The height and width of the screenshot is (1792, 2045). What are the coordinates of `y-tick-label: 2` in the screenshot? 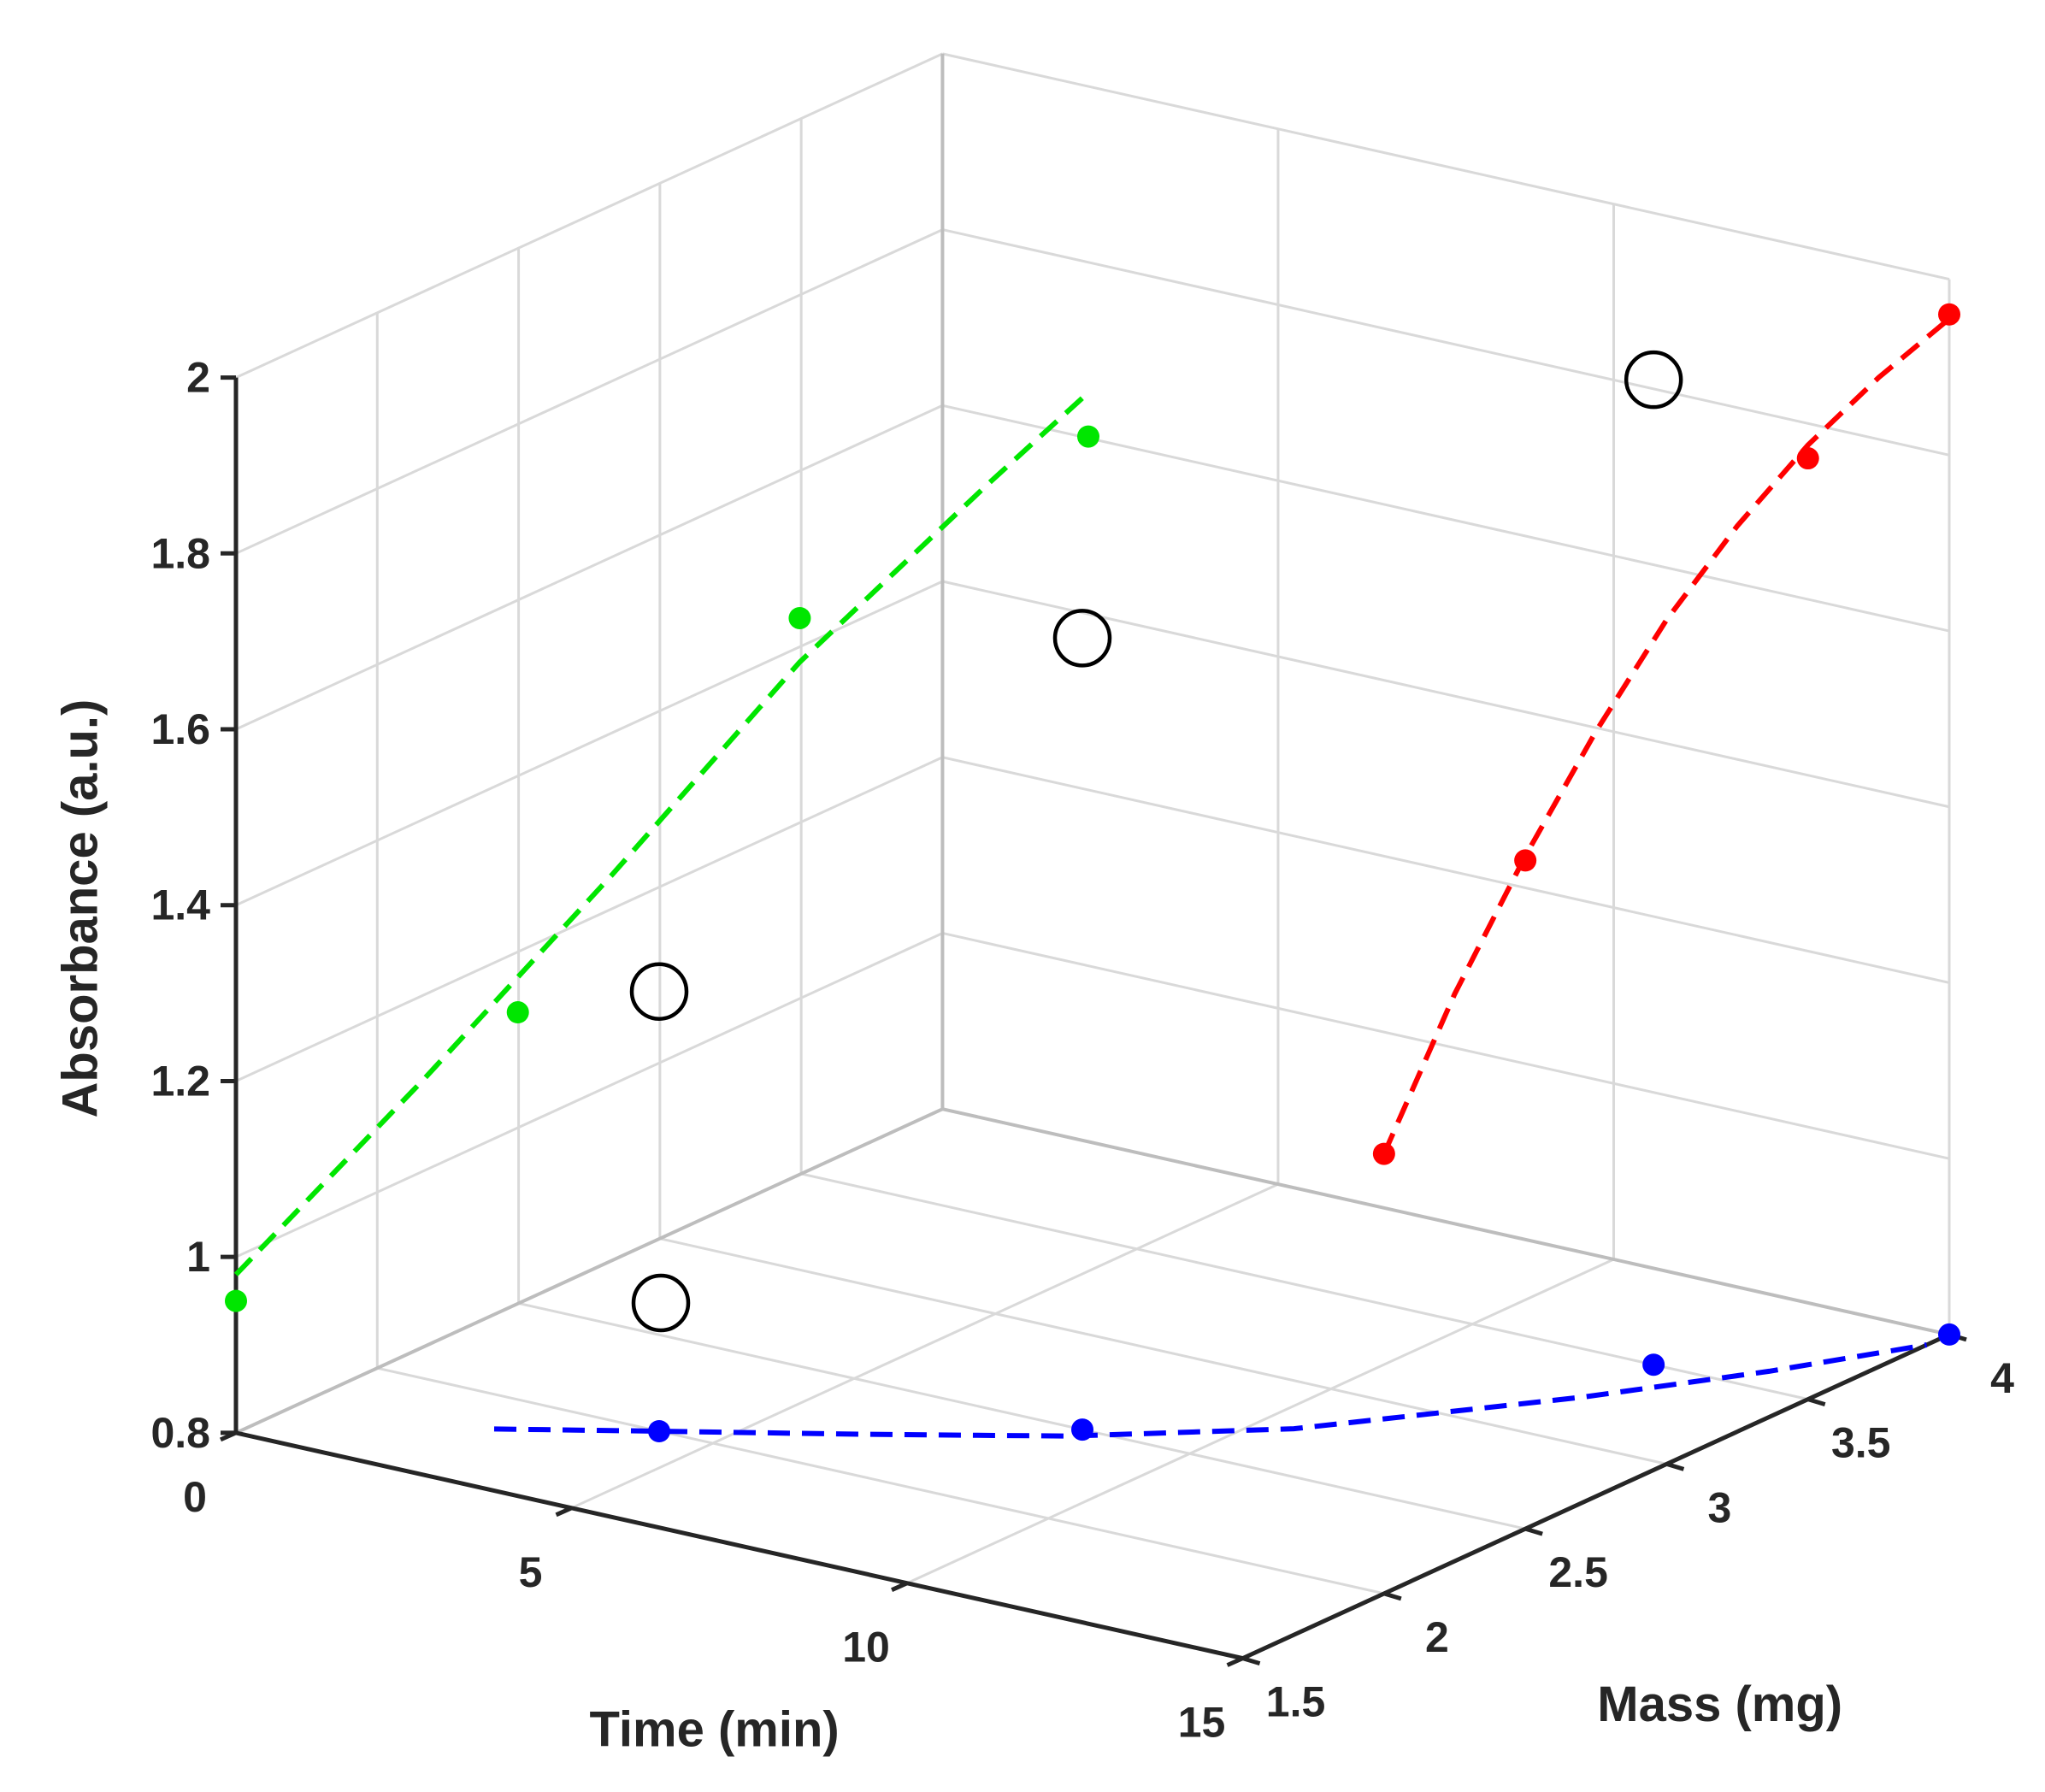 It's located at (1437, 1637).